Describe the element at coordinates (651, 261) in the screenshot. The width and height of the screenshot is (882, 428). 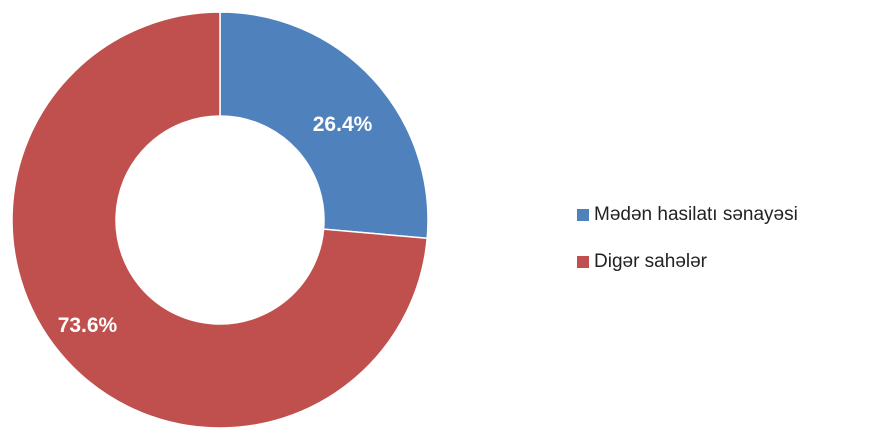
I see `legend-label: Digər sahələr` at that location.